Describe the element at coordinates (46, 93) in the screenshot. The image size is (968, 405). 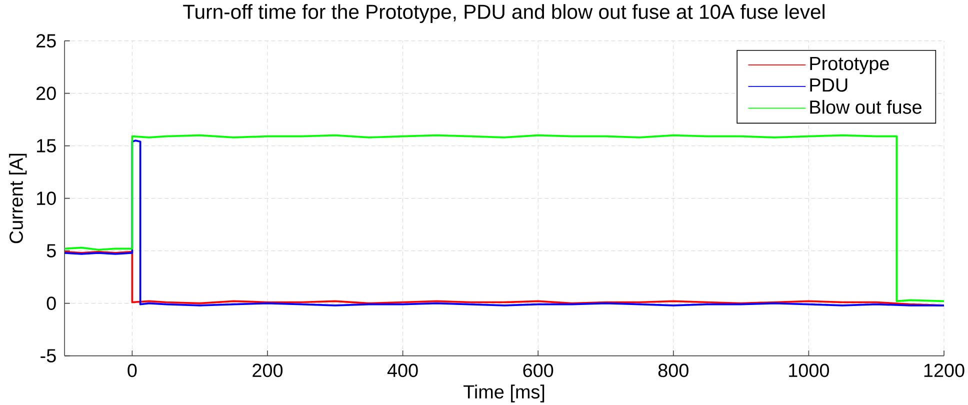
I see `y-tick-label: 20` at that location.